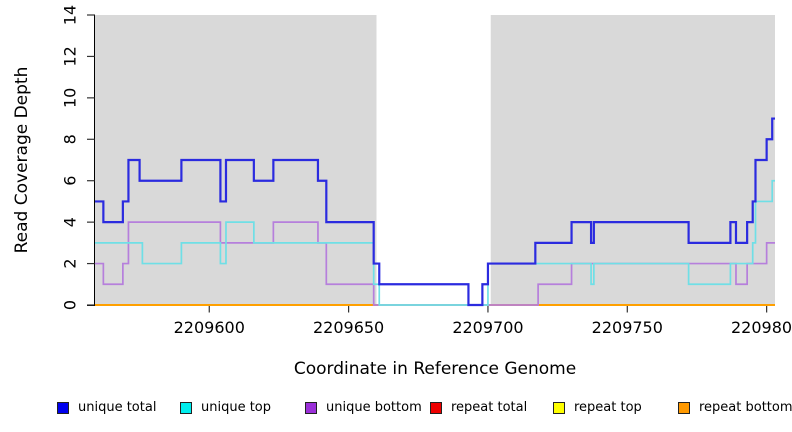 This screenshot has width=792, height=432. I want to click on x-tick-label: 2209750, so click(627, 327).